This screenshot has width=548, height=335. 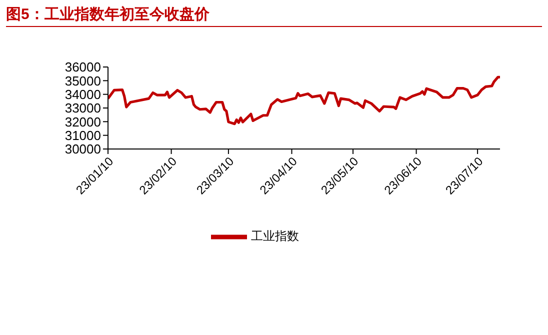 I want to click on y-tick-label: 30000, so click(x=82, y=149).